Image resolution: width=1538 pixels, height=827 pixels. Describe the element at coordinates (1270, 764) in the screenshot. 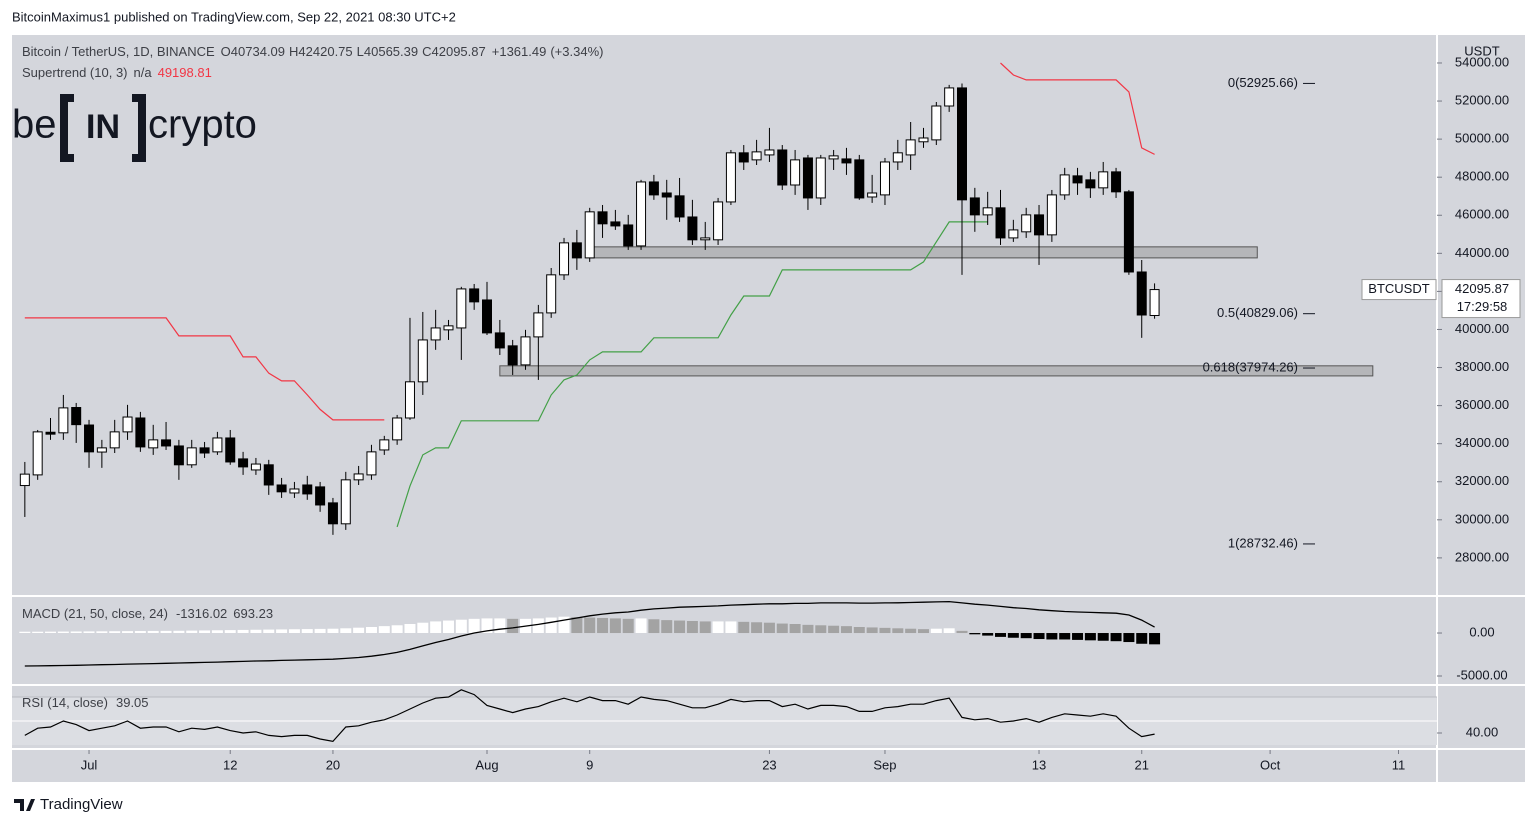

I see `x-tick-label: Oct` at that location.